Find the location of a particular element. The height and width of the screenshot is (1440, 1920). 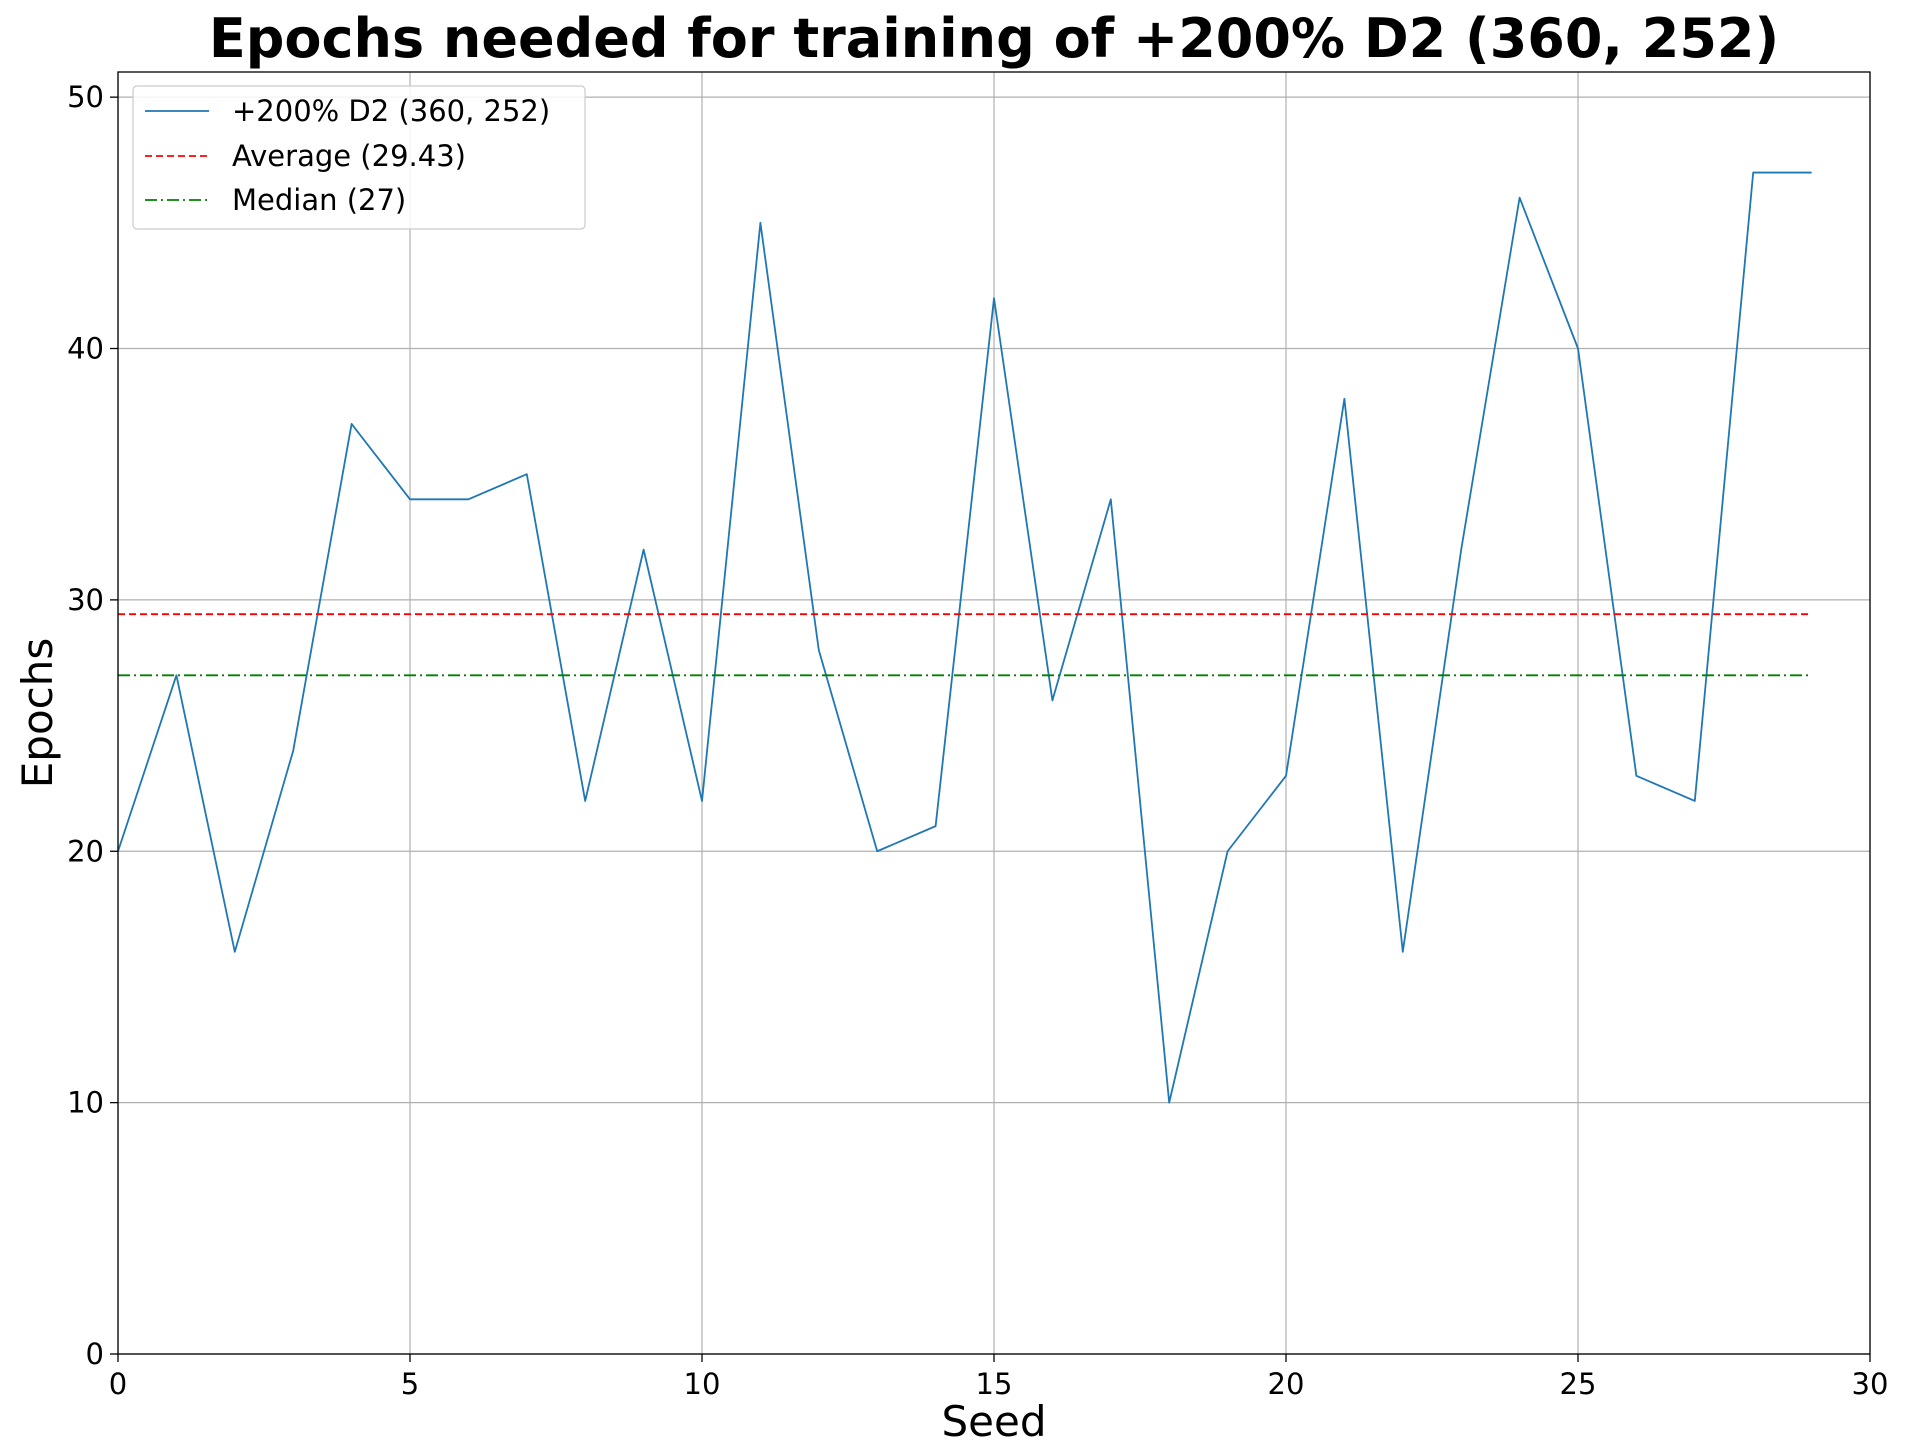

legend-label-median: Median (27) is located at coordinates (319, 200).